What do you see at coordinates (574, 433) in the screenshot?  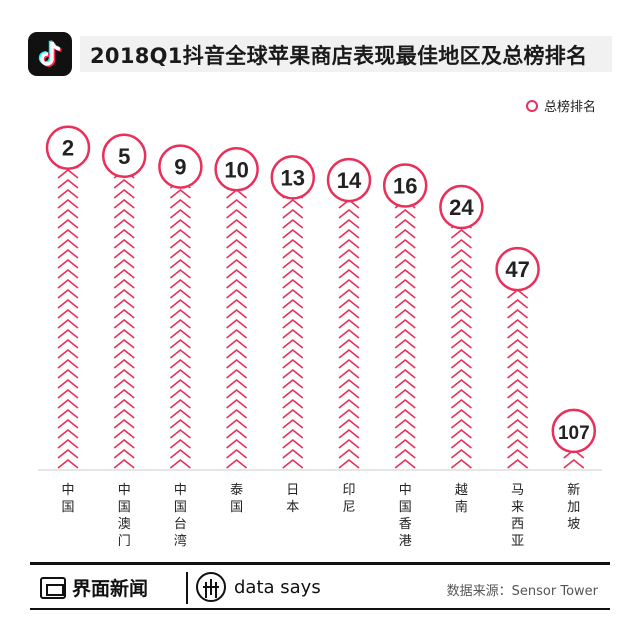 I see `rank-label: 107` at bounding box center [574, 433].